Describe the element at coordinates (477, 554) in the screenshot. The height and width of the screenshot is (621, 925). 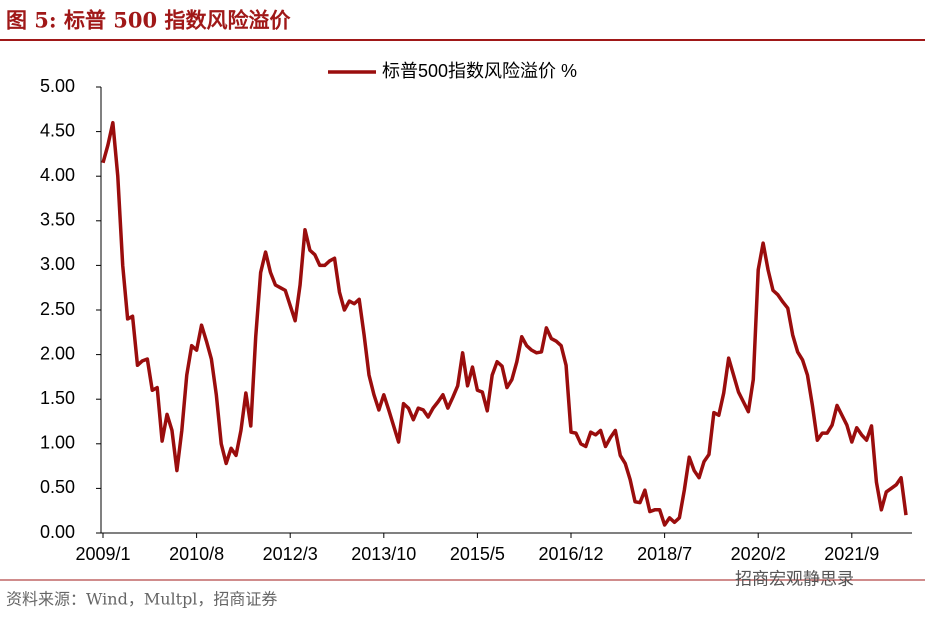
I see `x-tick-label: 2015/5` at that location.